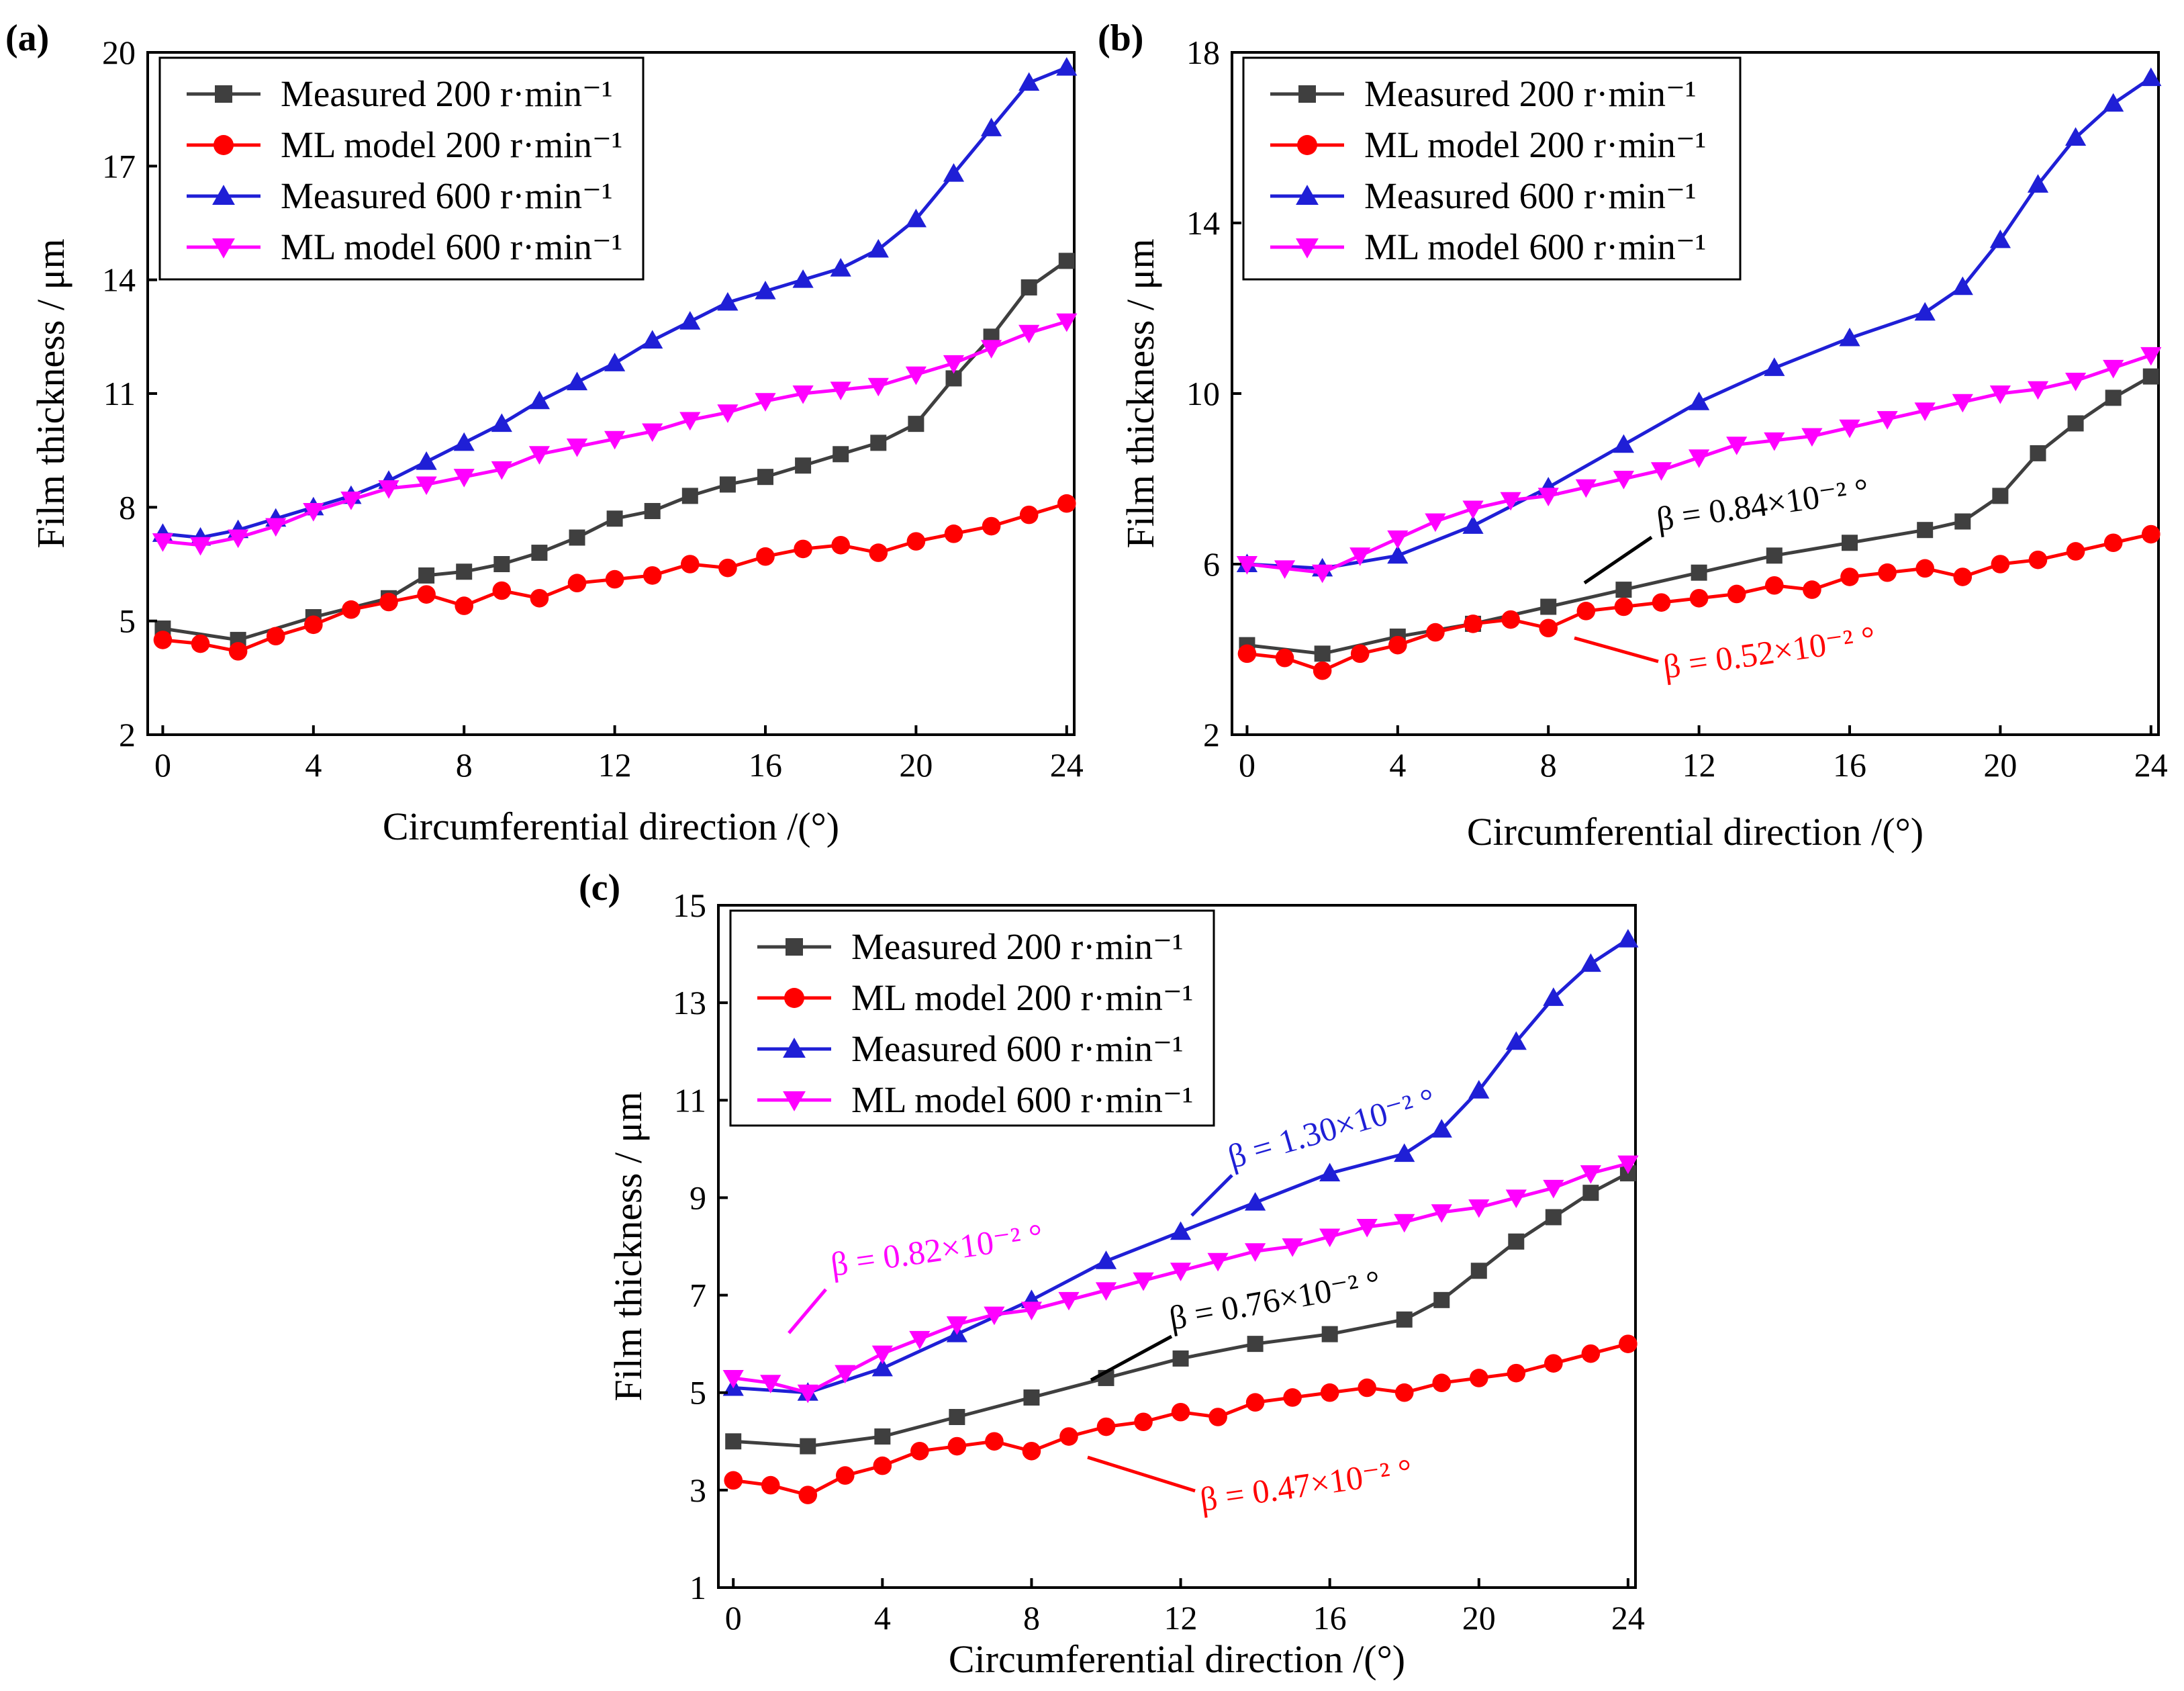  I want to click on y-tick-label: 3, so click(698, 1490).